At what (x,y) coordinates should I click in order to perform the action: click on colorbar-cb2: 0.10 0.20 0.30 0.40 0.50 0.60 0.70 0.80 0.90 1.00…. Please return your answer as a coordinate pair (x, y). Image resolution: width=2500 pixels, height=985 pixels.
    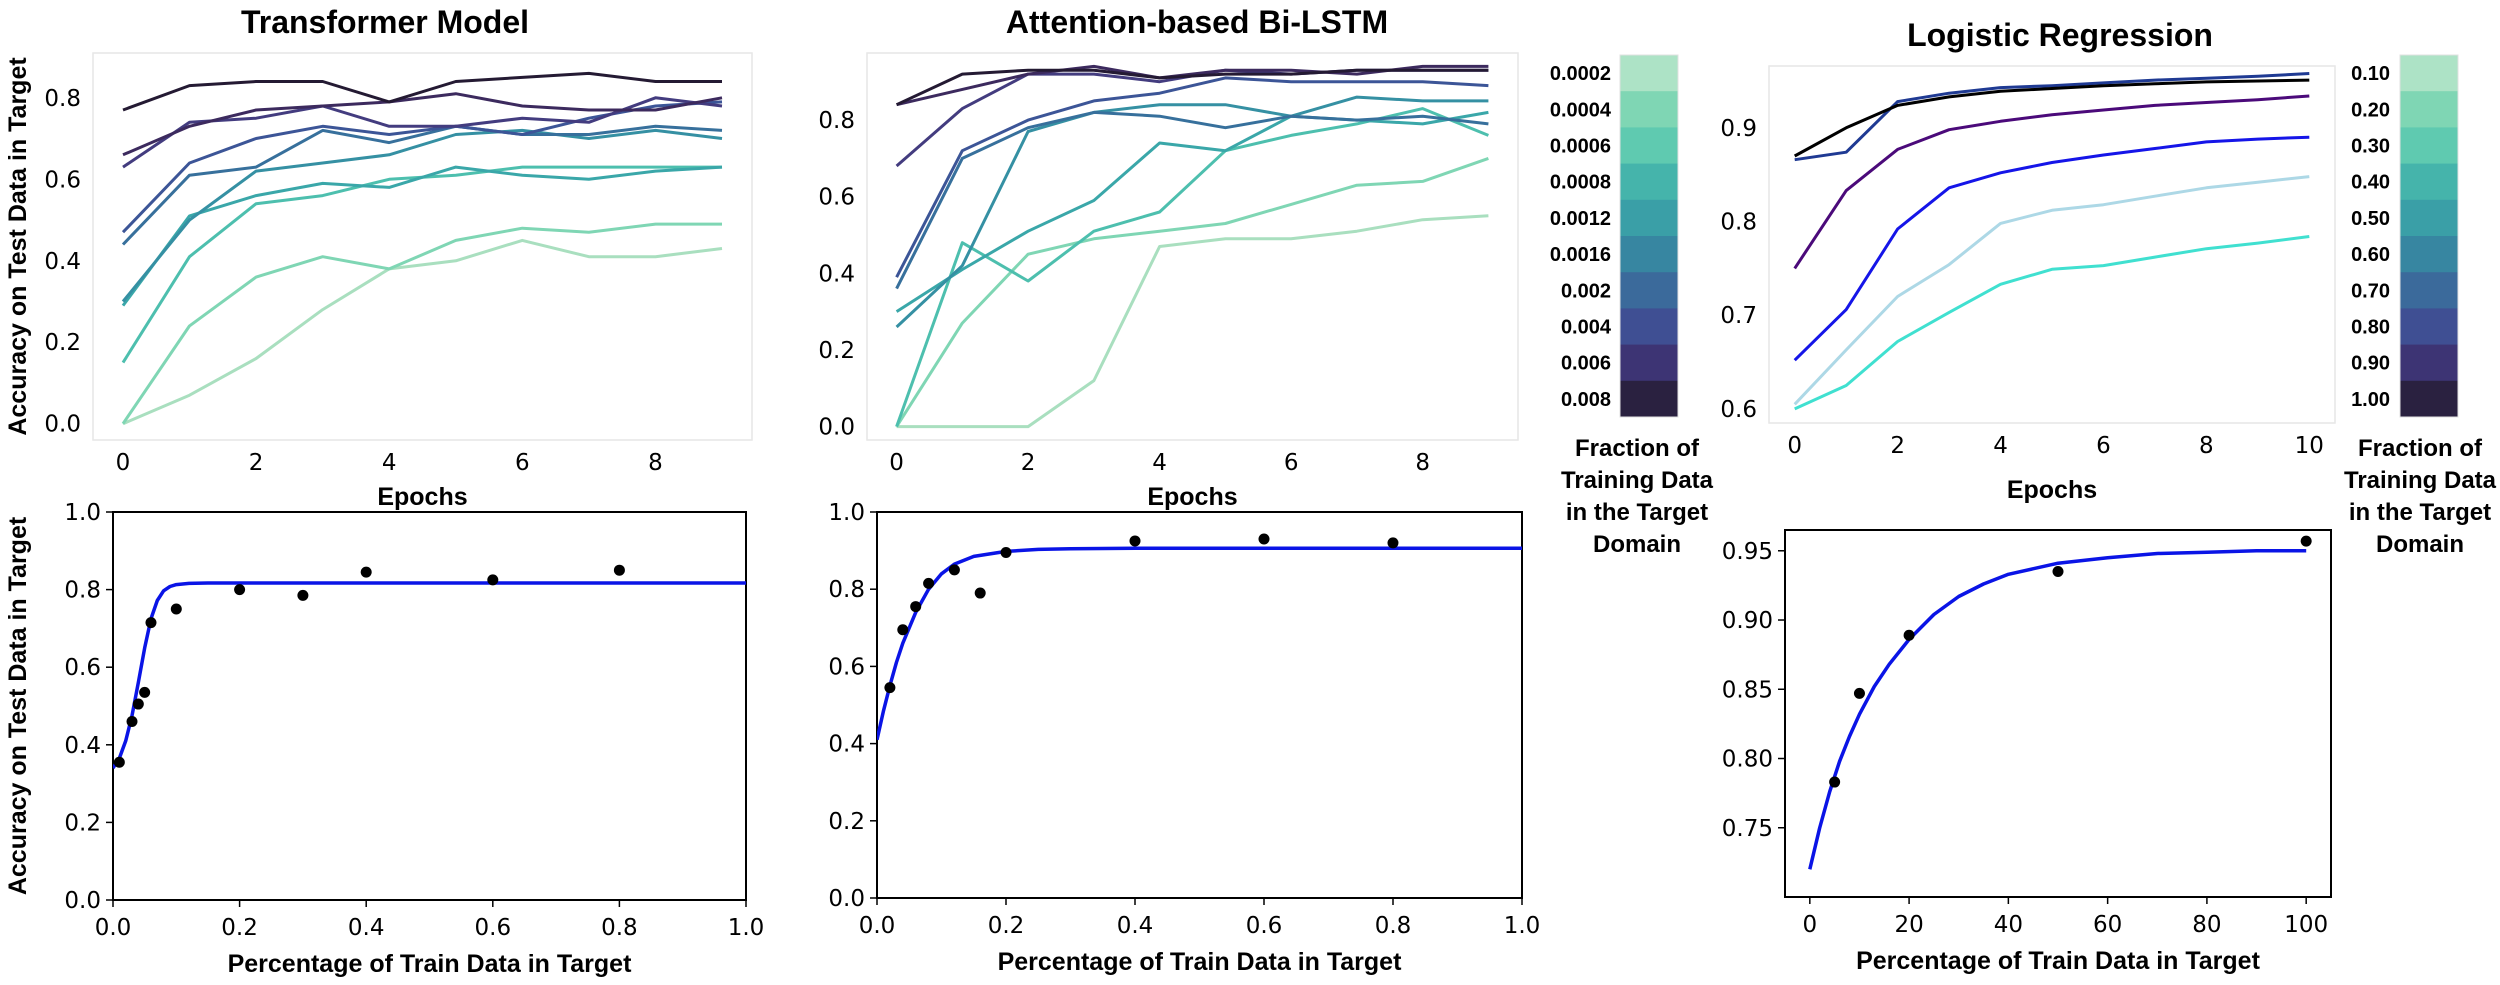
    Looking at the image, I should click on (2420, 306).